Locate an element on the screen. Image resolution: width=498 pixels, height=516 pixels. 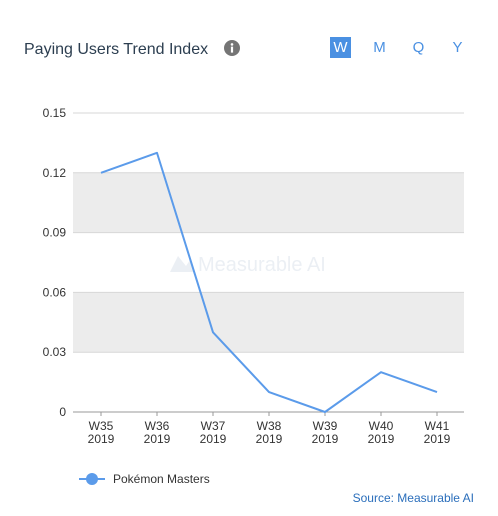
y-tick-label: 0.03 is located at coordinates (55, 352).